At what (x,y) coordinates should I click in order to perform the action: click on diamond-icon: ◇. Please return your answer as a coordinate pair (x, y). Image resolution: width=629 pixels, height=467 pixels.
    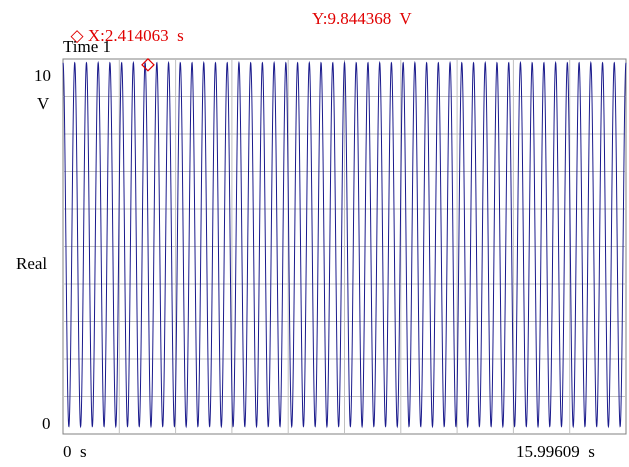
    Looking at the image, I should click on (77, 35).